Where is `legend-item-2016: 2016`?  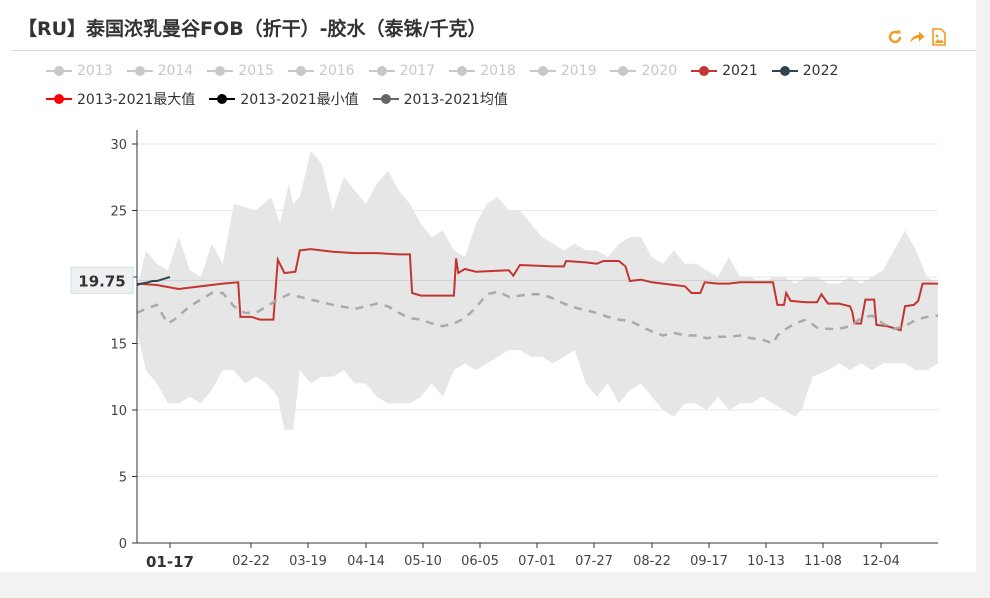 legend-item-2016: 2016 is located at coordinates (321, 71).